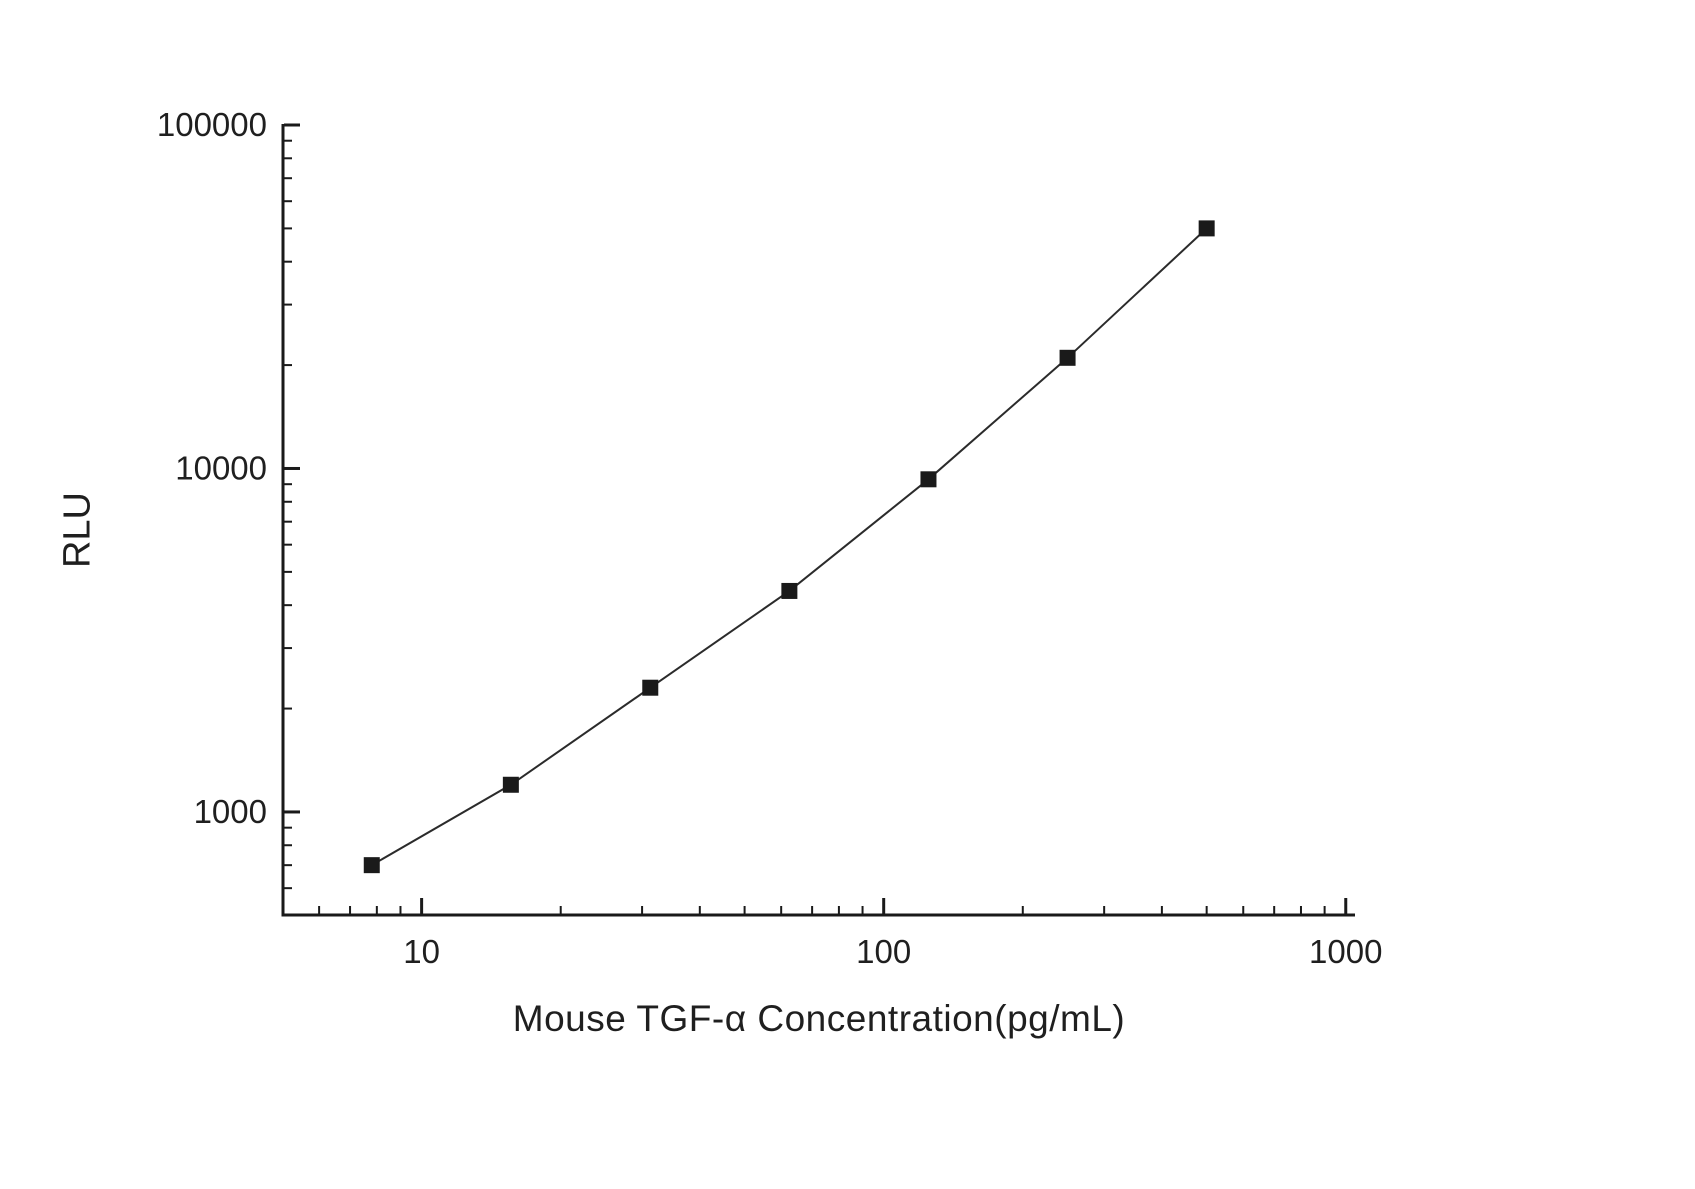 This screenshot has height=1189, width=1695. Describe the element at coordinates (819, 1018) in the screenshot. I see `x-axis-title: Mouse TGF-α Concentration(pg/mL)` at that location.